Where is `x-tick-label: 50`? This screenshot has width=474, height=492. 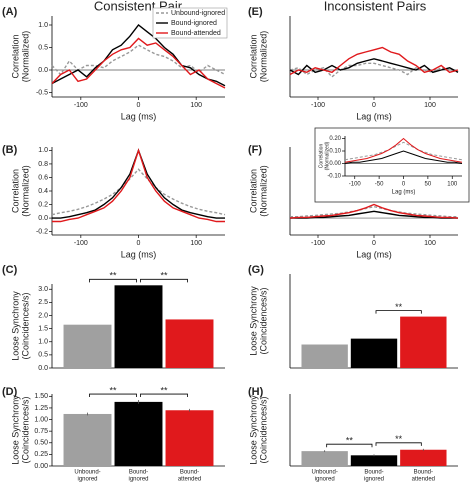
x-tick-label: 50 is located at coordinates (428, 185).